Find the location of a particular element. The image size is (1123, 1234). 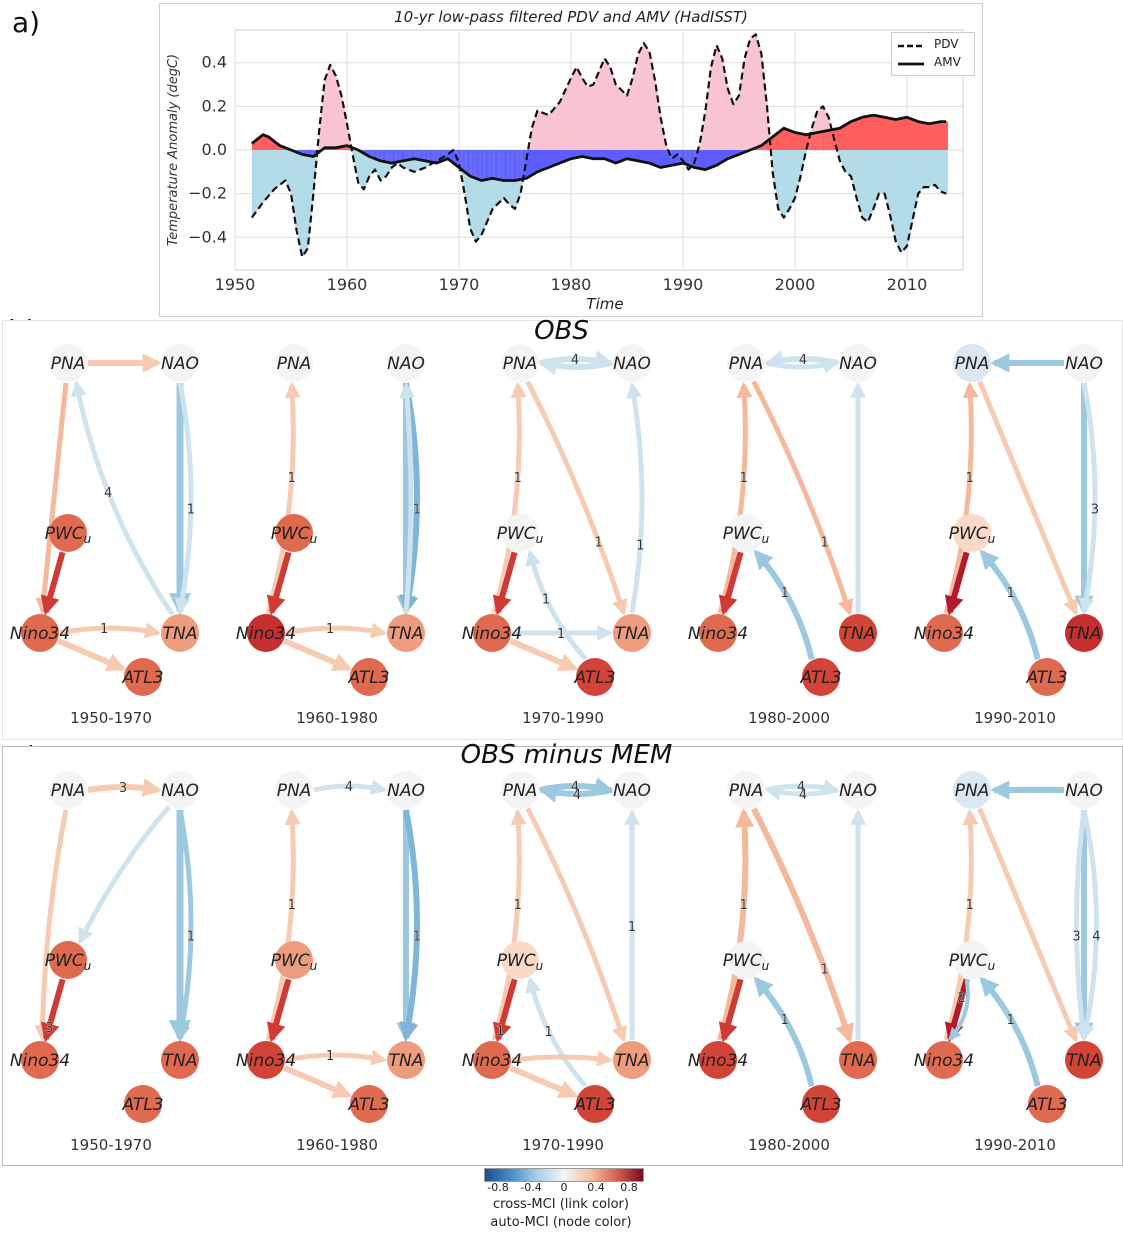

node-label-nino: Nino34 is located at coordinates (718, 634).